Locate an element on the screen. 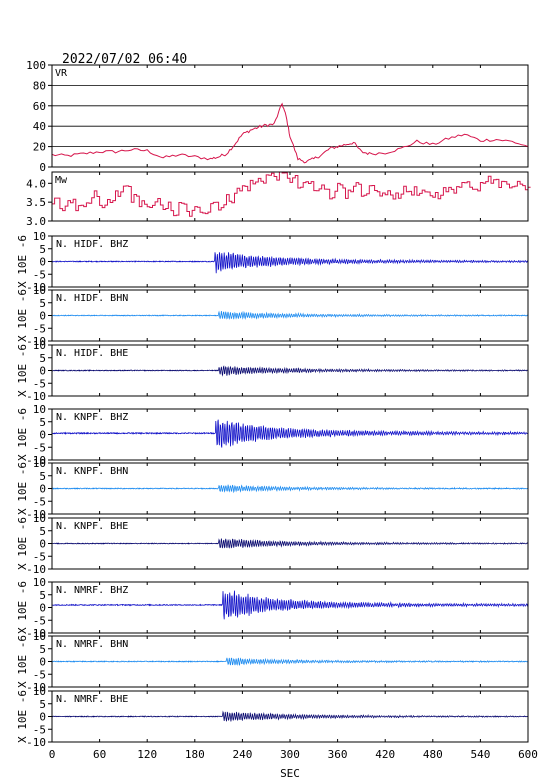 This screenshot has width=554, height=781. trace-3-waveform is located at coordinates (290, 433).